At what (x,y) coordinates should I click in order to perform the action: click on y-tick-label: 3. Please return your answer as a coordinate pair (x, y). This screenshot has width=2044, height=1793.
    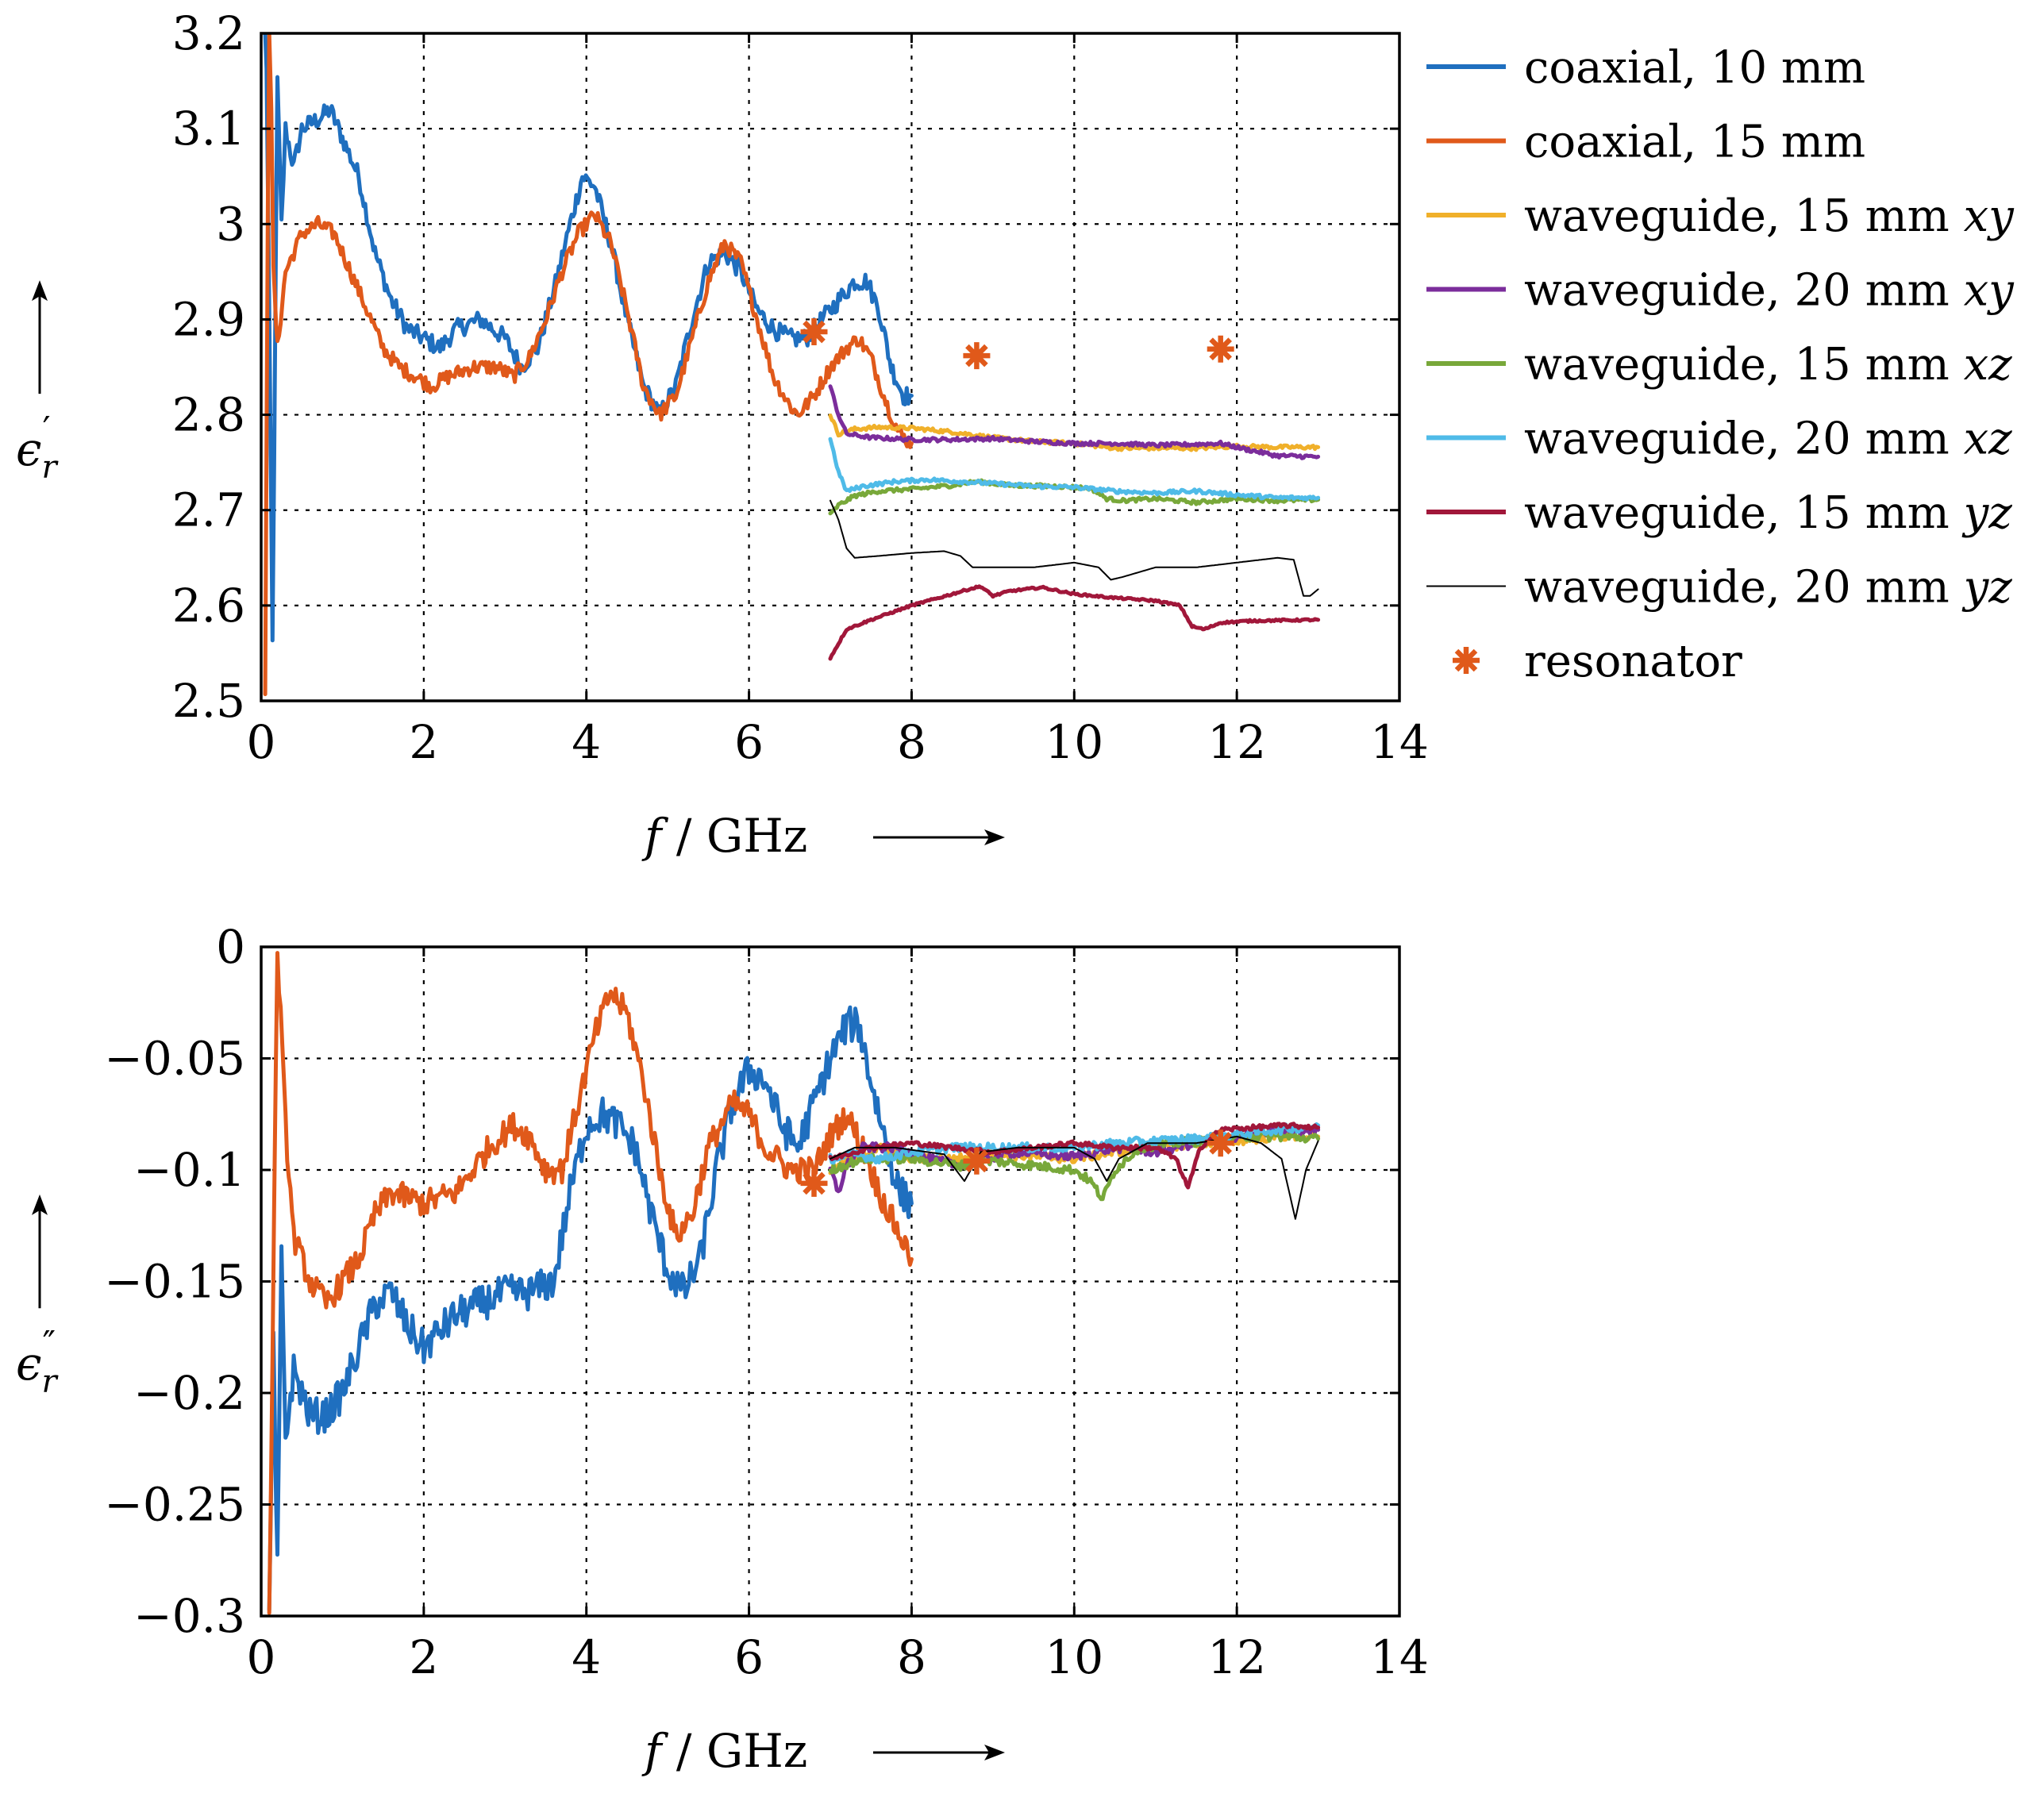
    Looking at the image, I should click on (230, 224).